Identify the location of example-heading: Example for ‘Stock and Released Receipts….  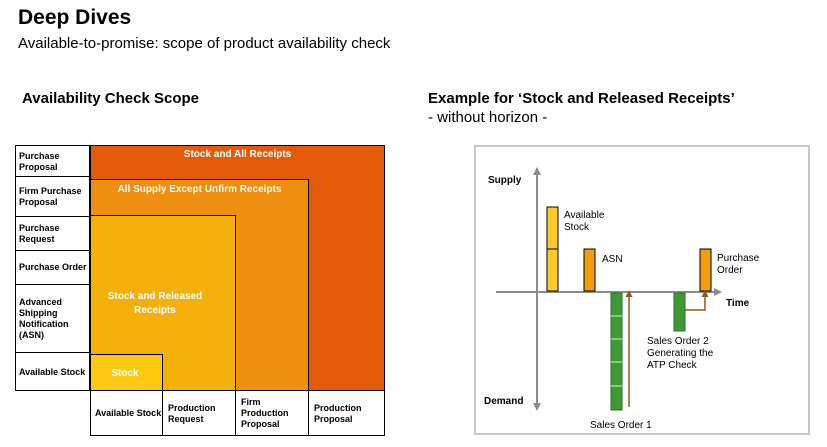
(581, 98).